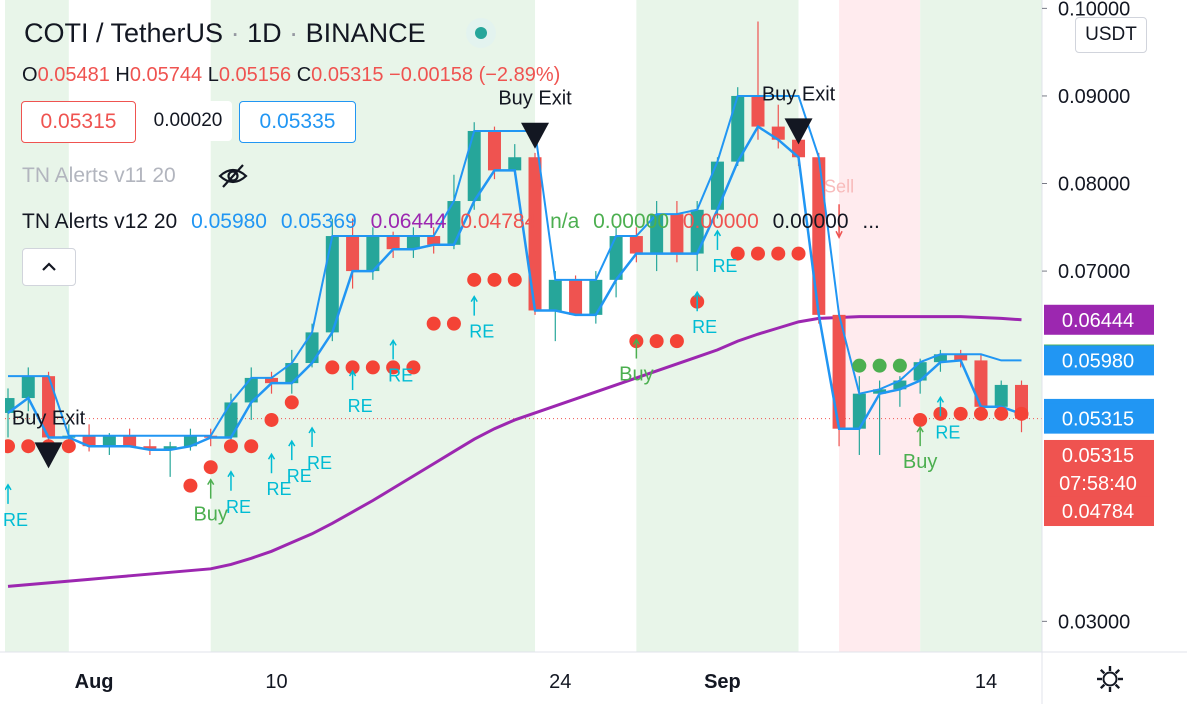 This screenshot has width=1187, height=704. Describe the element at coordinates (264, 33) in the screenshot. I see `interval: 1D` at that location.